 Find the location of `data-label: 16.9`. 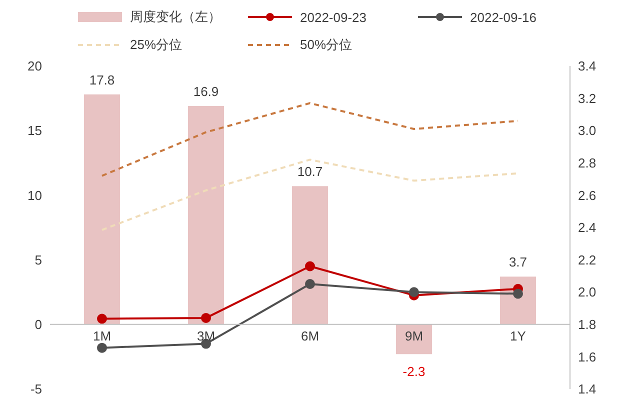

data-label: 16.9 is located at coordinates (206, 92).